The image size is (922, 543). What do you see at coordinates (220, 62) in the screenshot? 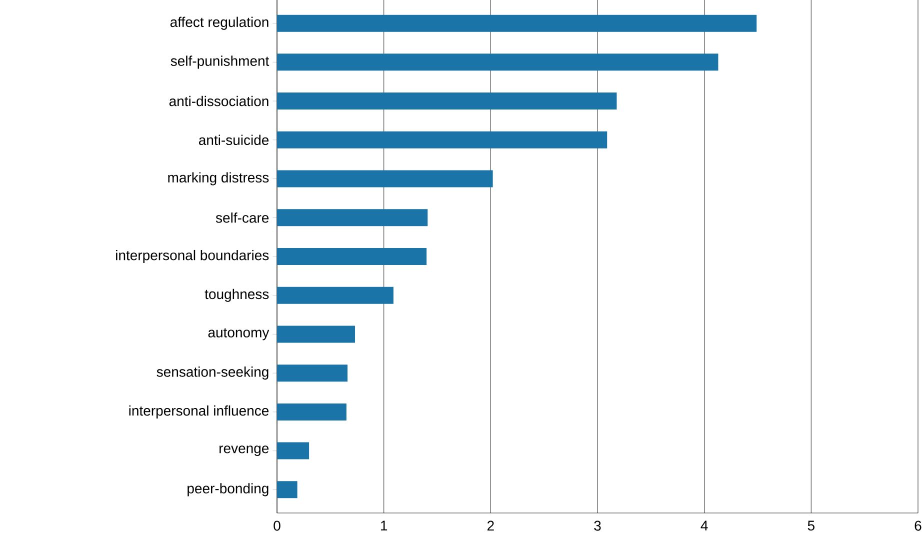
I see `y-tick-label: self-punishment` at bounding box center [220, 62].